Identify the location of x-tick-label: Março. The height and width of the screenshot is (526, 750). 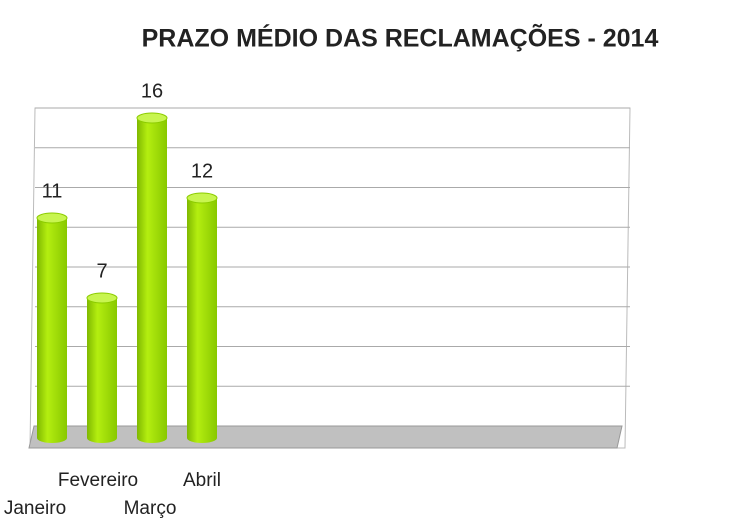
(150, 508).